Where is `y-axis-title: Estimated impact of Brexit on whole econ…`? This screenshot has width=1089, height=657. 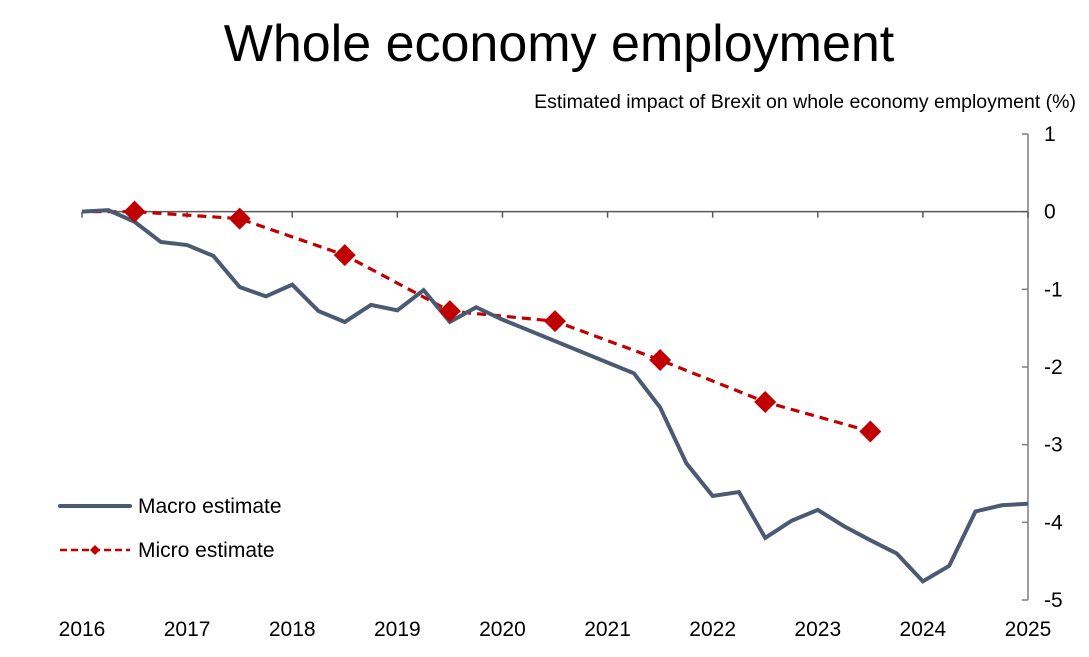
y-axis-title: Estimated impact of Brexit on whole econ… is located at coordinates (805, 102).